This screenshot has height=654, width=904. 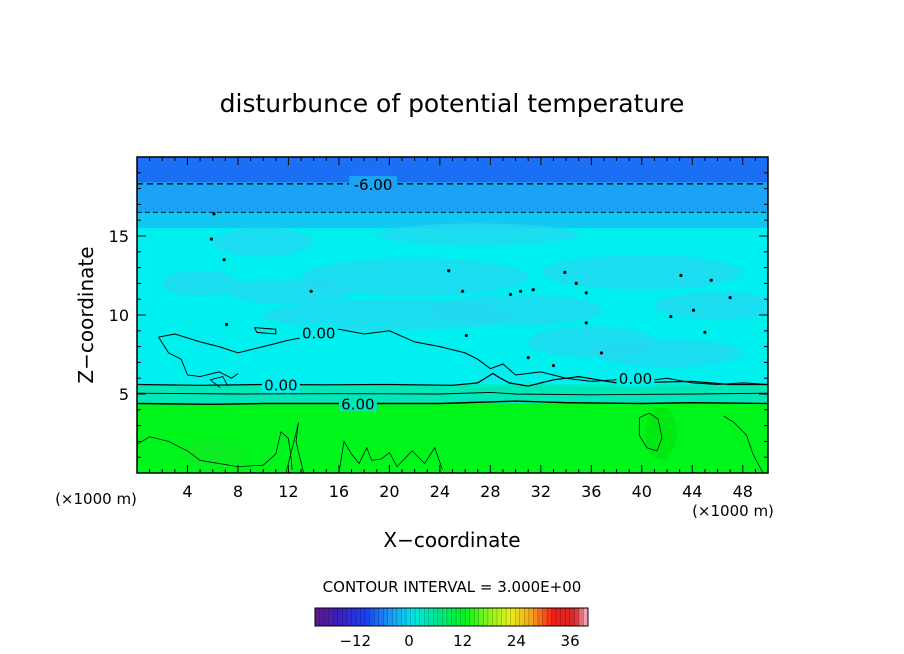 What do you see at coordinates (440, 491) in the screenshot?
I see `x-tick-label: 24` at bounding box center [440, 491].